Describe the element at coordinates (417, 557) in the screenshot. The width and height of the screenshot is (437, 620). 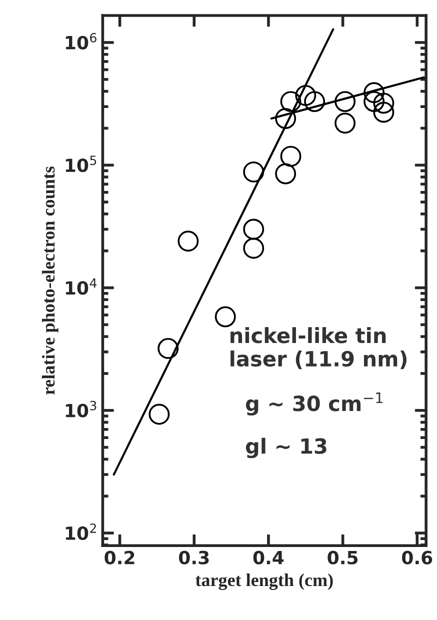
I see `x-tick-label: 0.6` at that location.